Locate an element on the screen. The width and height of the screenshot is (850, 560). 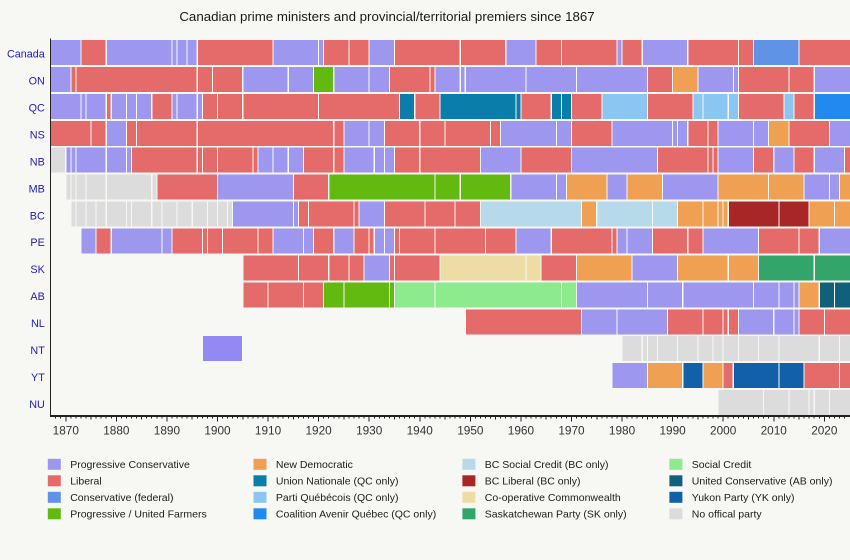
svg-text: Progressive / United Farmers is located at coordinates (138, 515).